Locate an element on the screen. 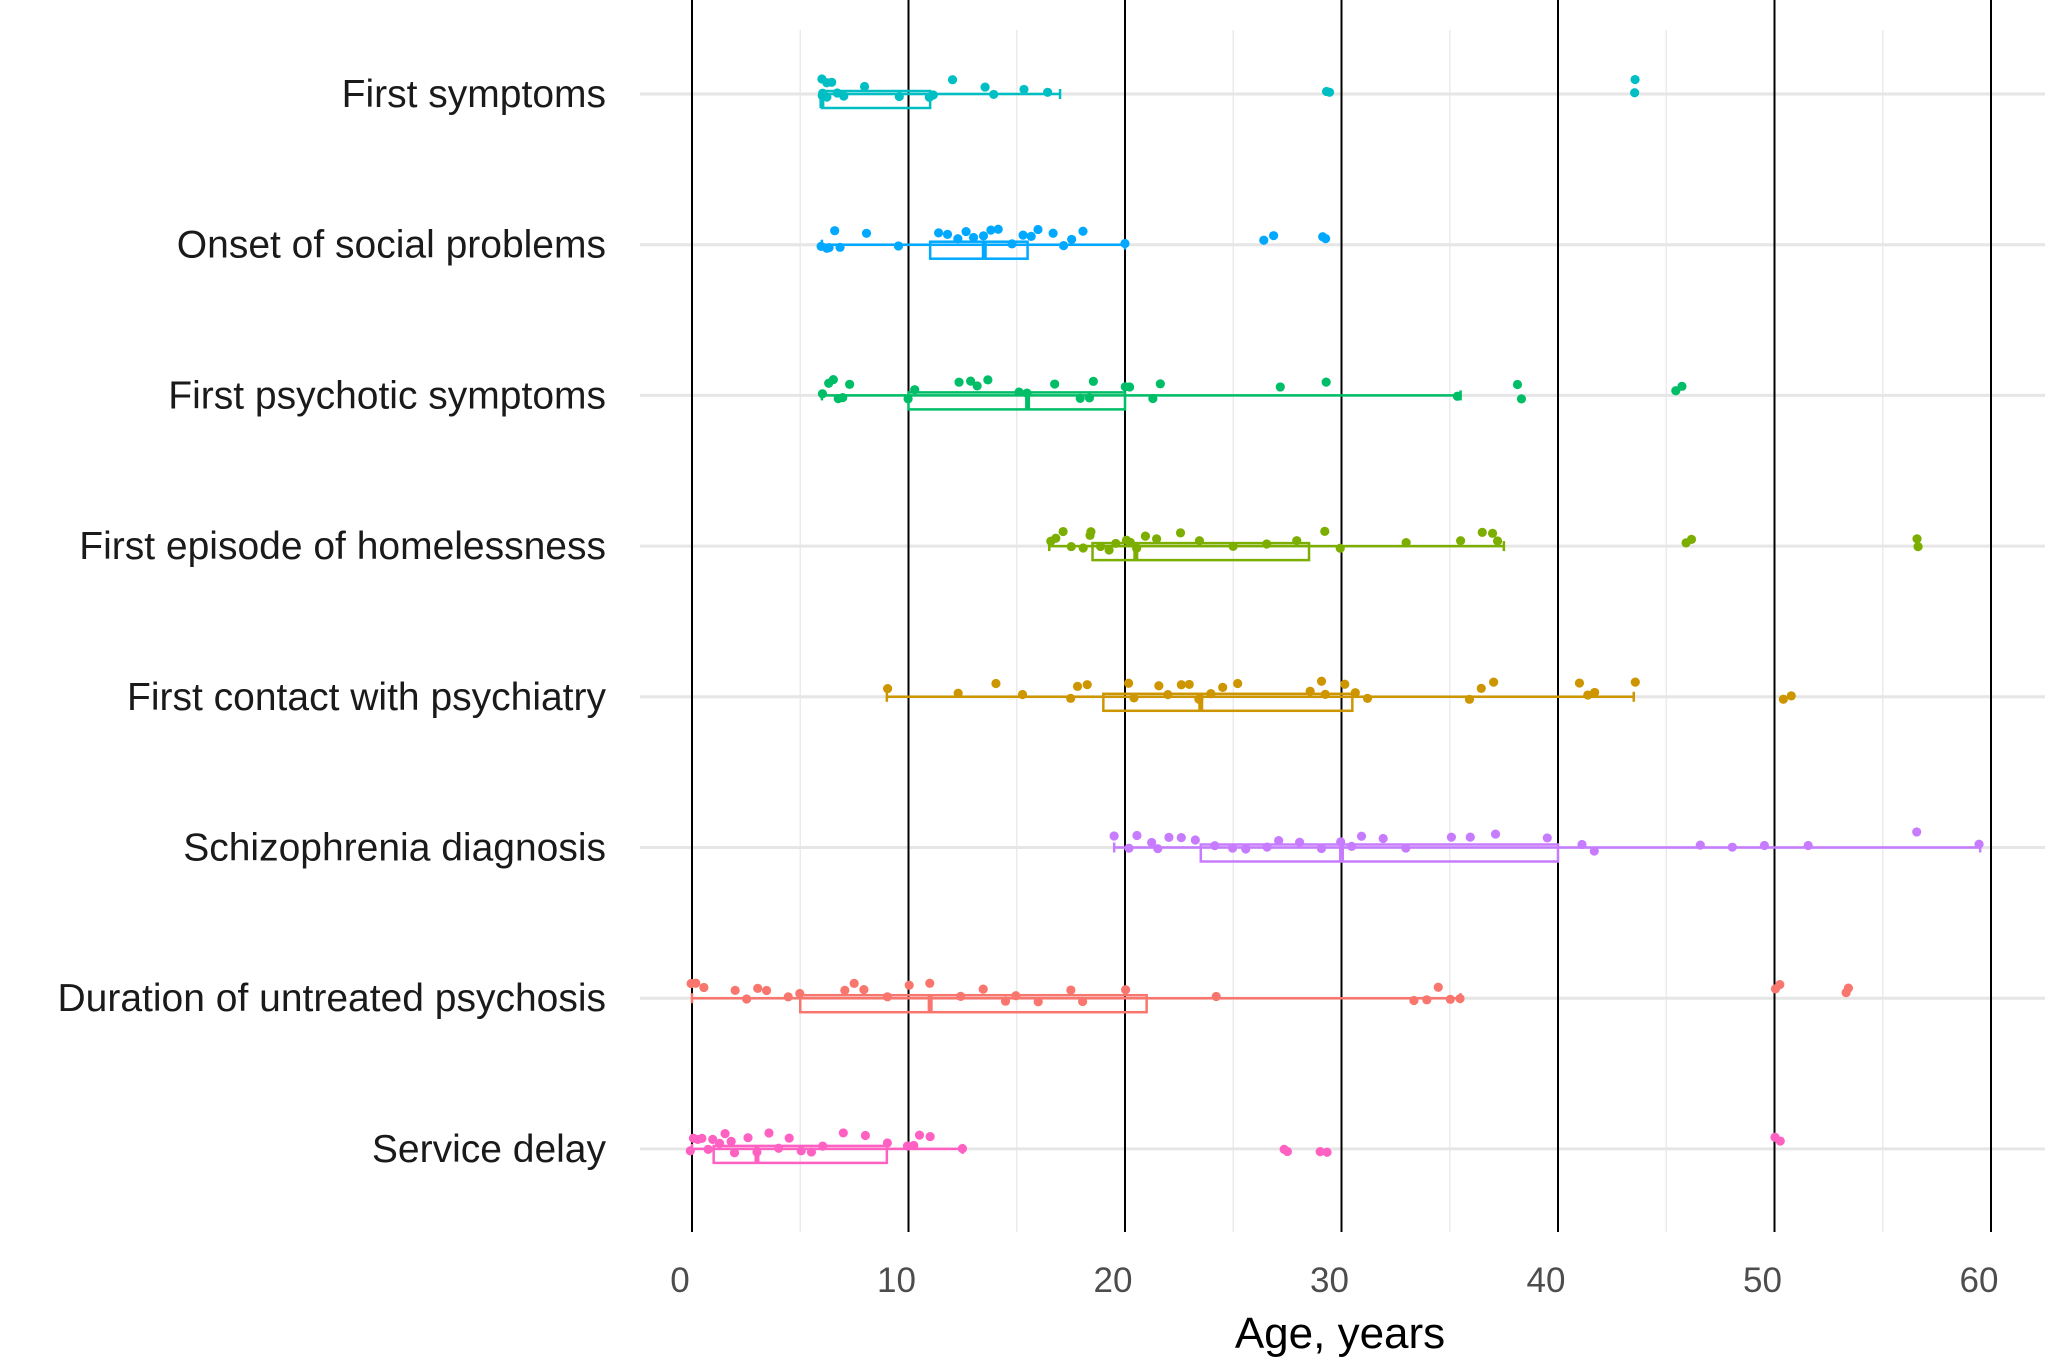 This screenshot has width=2056, height=1363. category-label: Onset of social problems is located at coordinates (391, 245).